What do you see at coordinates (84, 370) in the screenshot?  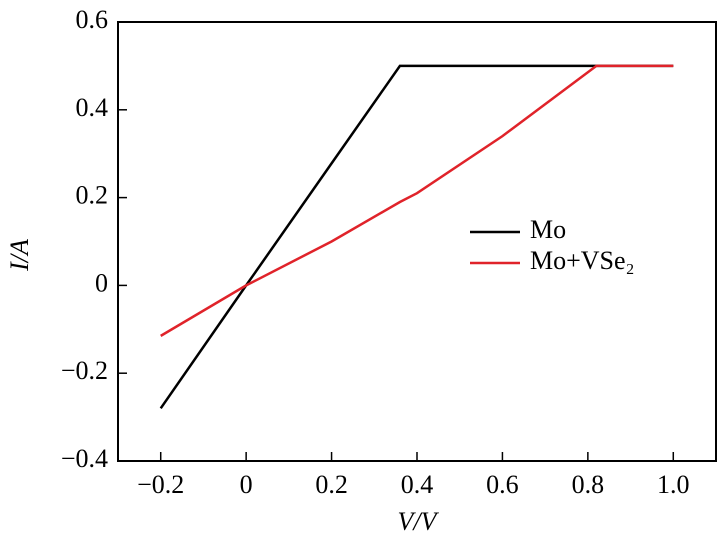 I see `y-tick-label: −0.2` at bounding box center [84, 370].